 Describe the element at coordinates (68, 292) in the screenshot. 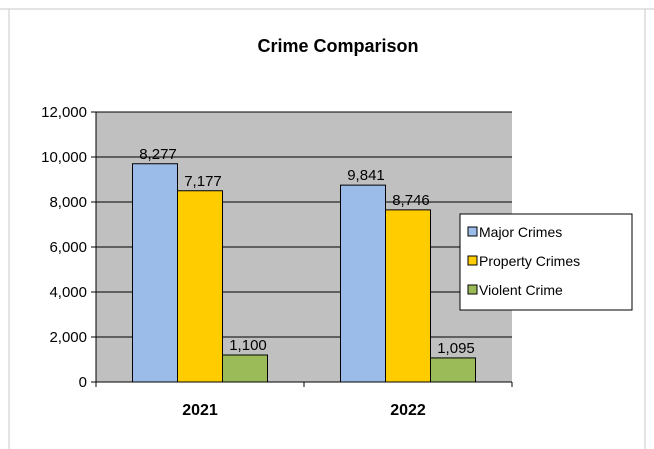

I see `y-tick-label: 4,000` at that location.